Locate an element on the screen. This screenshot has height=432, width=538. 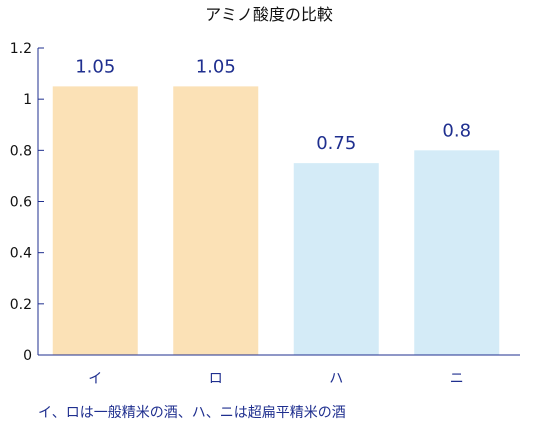
y-tick-label: 0.2 is located at coordinates (21, 305).